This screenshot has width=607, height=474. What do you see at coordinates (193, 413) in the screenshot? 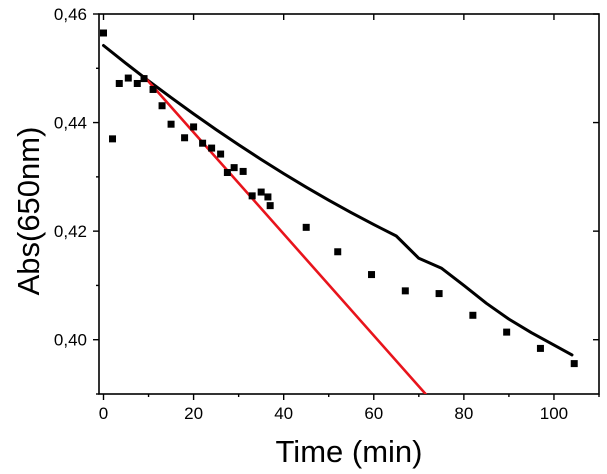
I see `x-tick-label: 20` at bounding box center [193, 413].